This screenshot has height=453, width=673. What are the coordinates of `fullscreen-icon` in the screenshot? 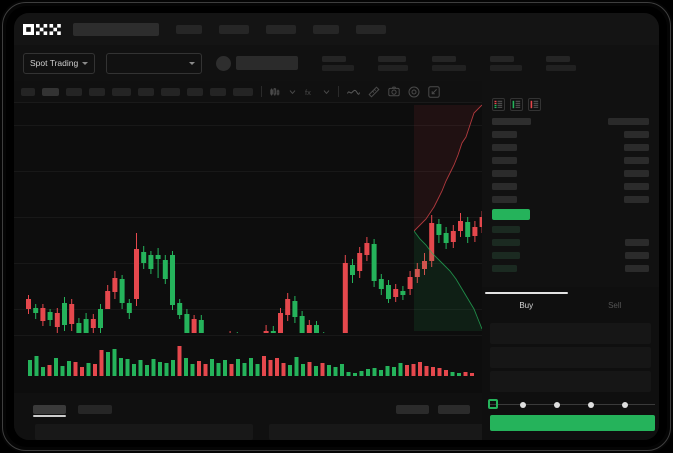 It's located at (434, 91).